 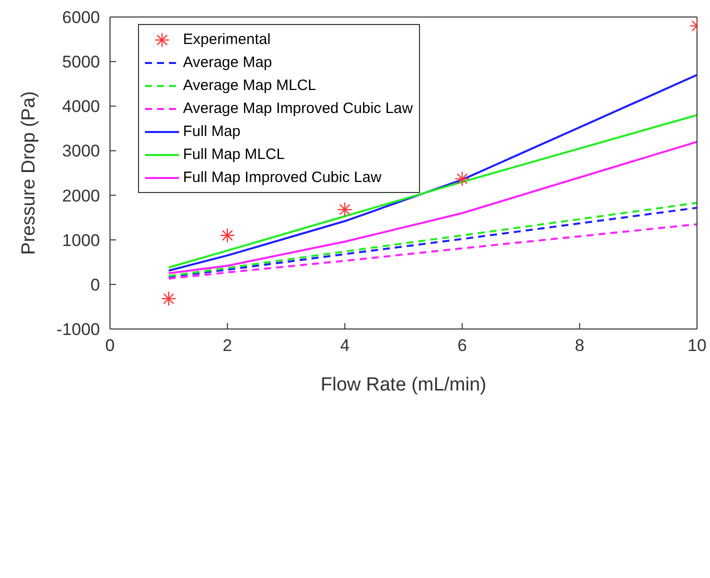 I want to click on y-axis-title: Pressure Drop (Pa), so click(x=29, y=173).